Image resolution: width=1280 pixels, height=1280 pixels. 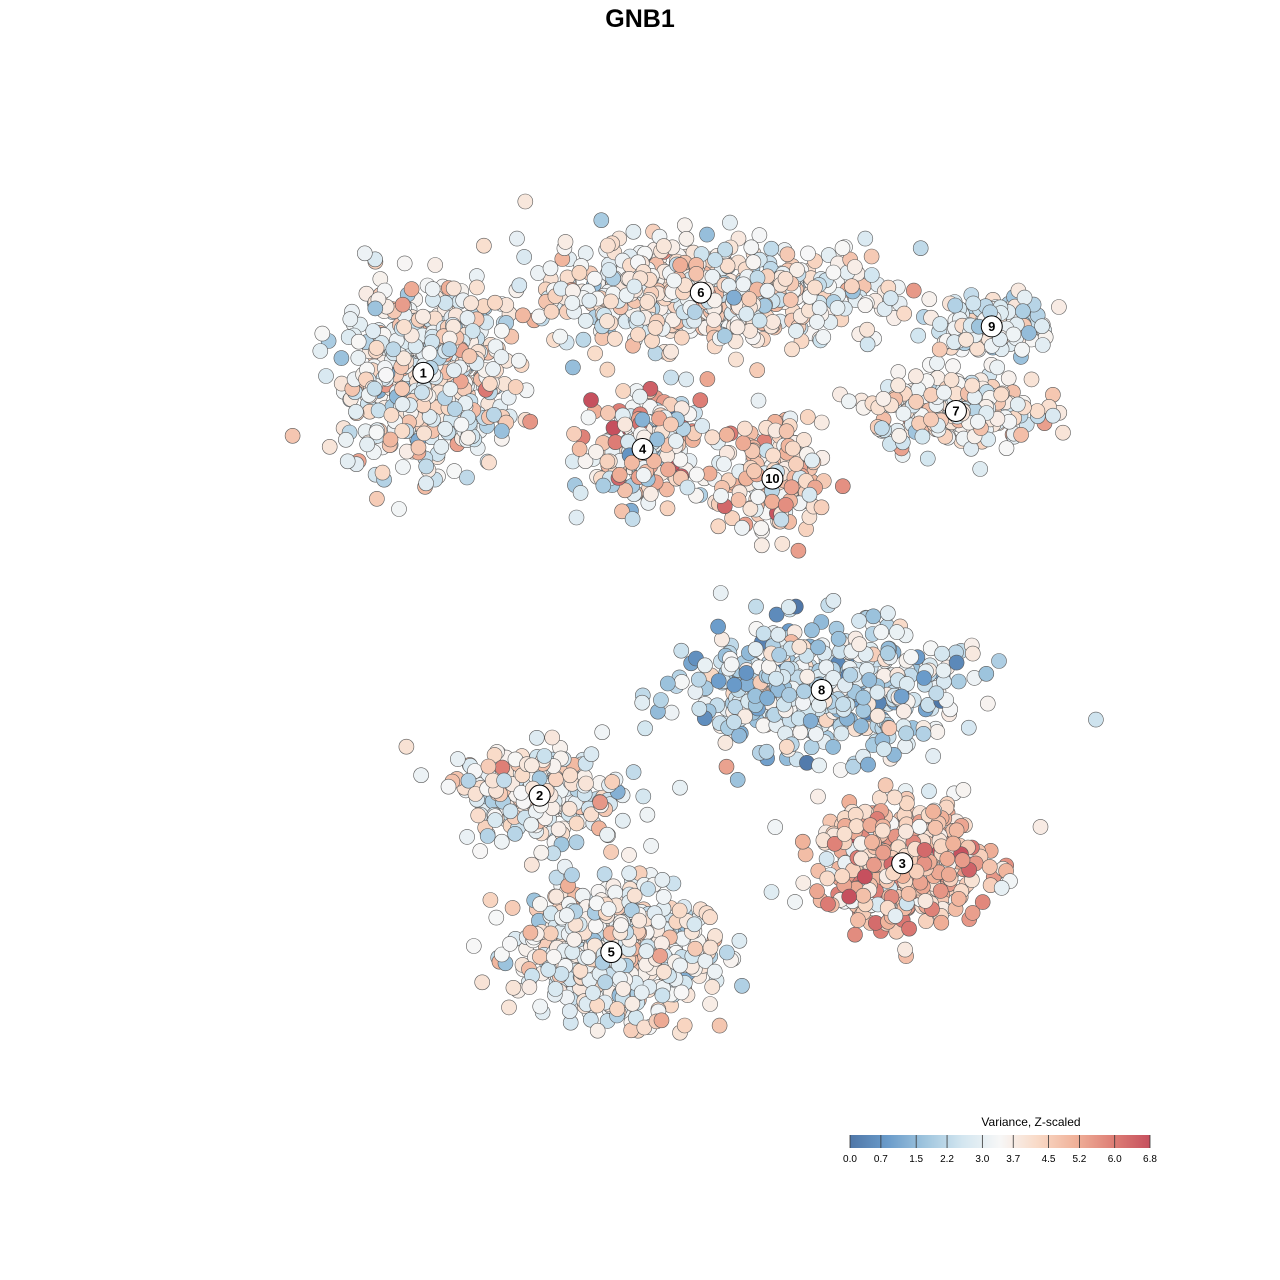 I want to click on cluster-label-9: 9, so click(x=991, y=326).